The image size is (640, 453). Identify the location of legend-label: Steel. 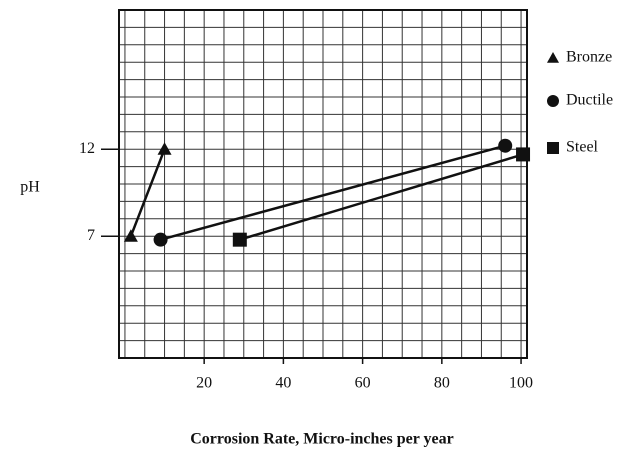
(582, 147).